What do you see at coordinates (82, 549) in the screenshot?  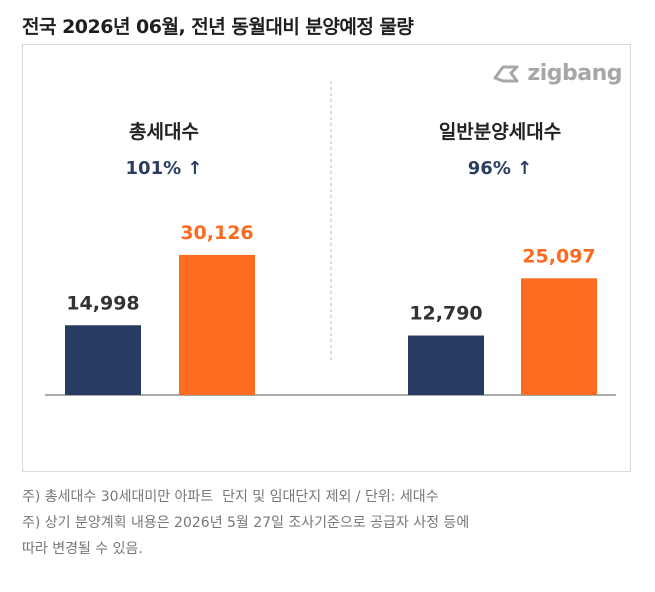 I see `footnote-3: 따라 변경될 수 있음.` at bounding box center [82, 549].